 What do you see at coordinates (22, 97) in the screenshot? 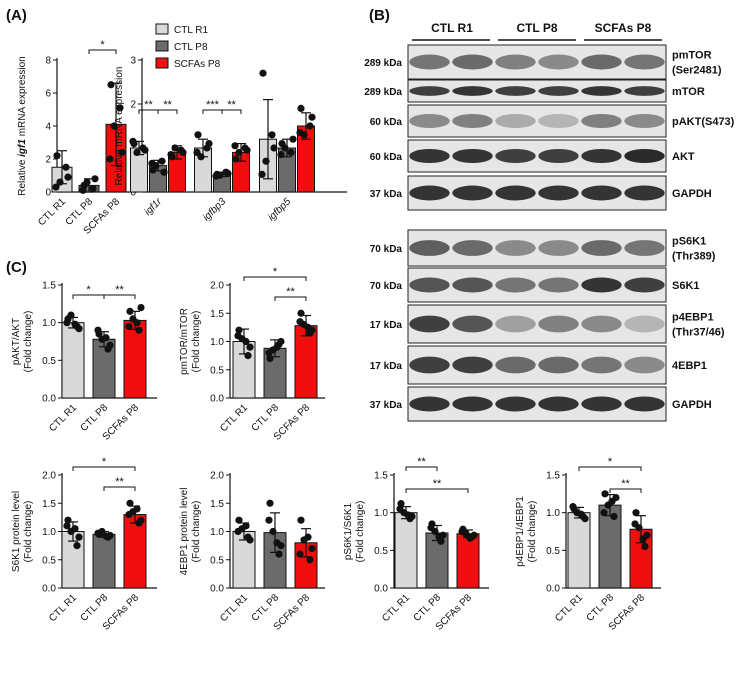
I see `y-axis-label-part: mRNA expression` at bounding box center [22, 97].